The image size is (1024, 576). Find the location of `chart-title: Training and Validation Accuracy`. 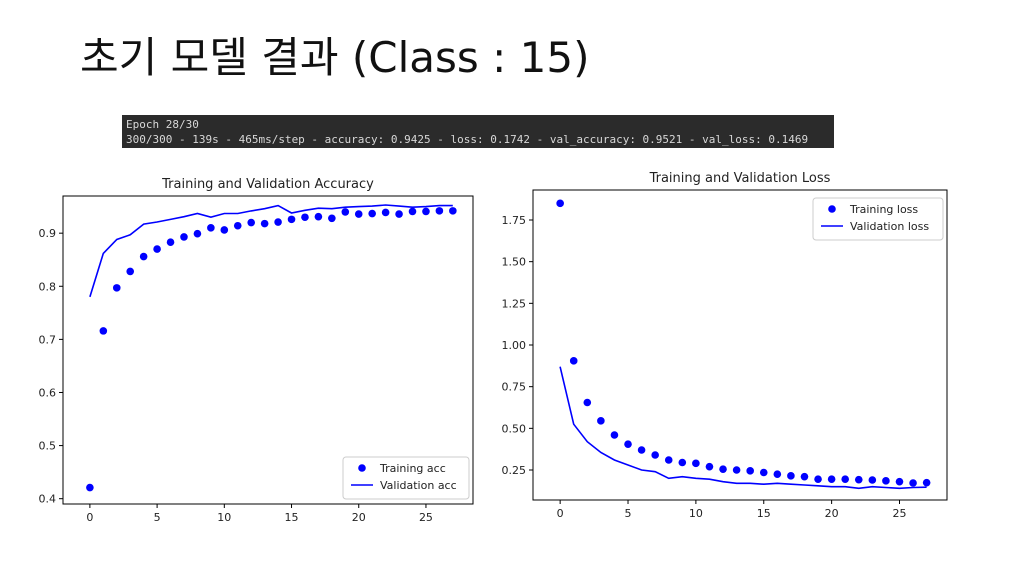

chart-title: Training and Validation Accuracy is located at coordinates (267, 184).